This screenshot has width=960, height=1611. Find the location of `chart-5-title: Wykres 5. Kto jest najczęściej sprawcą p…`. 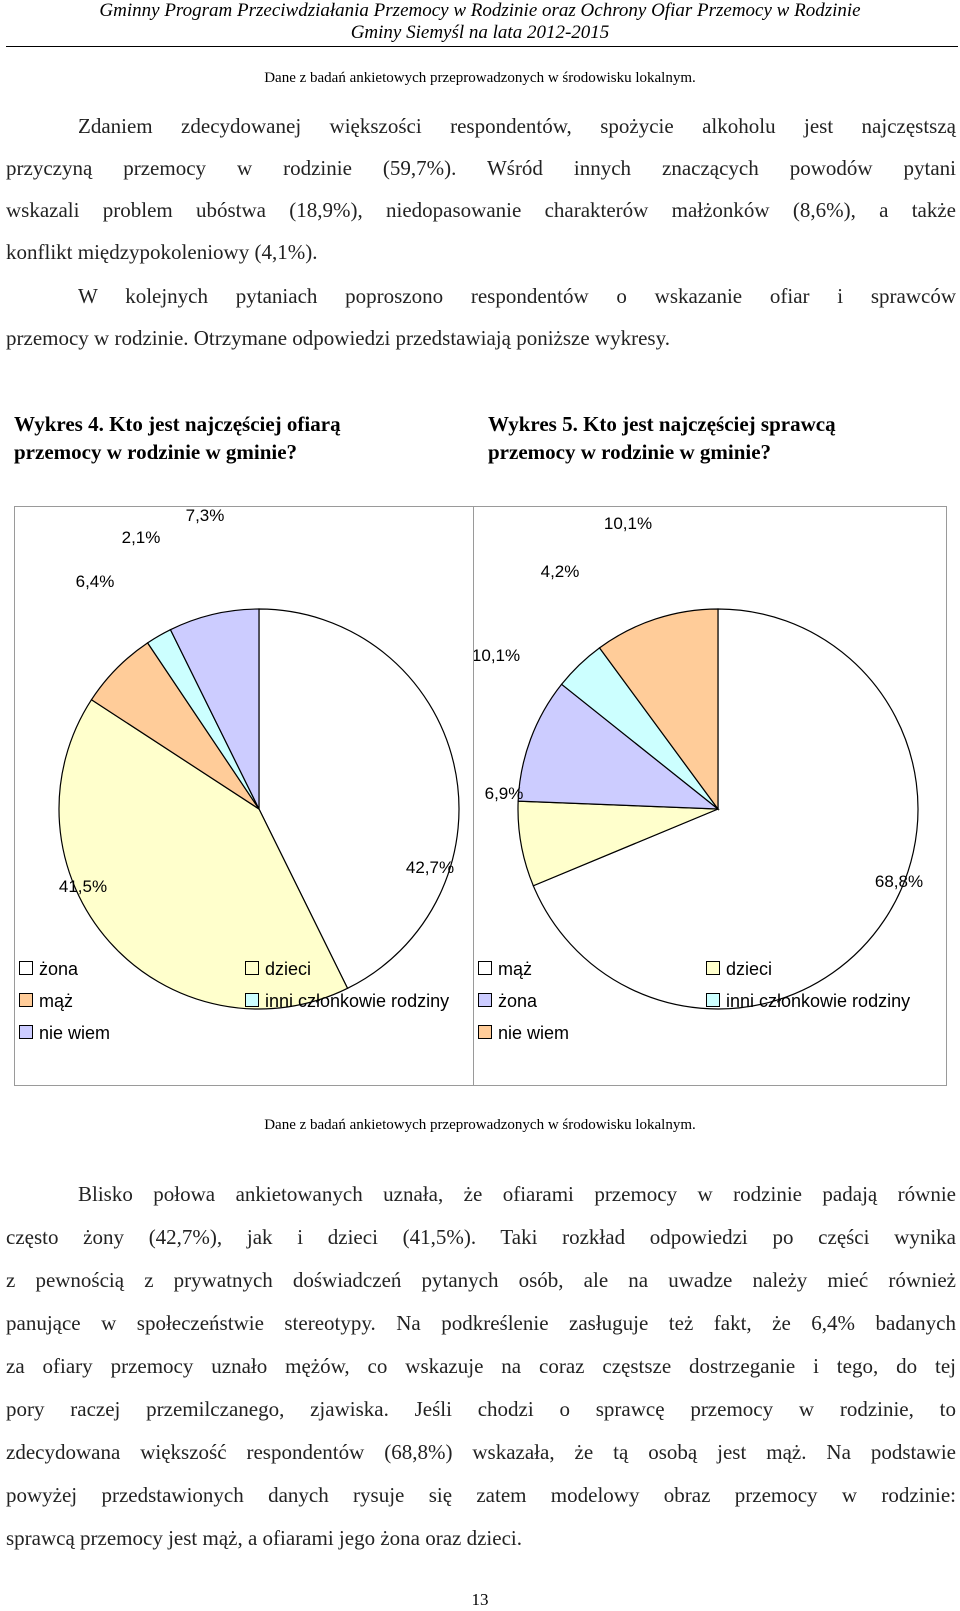

chart-5-title: Wykres 5. Kto jest najczęściej sprawcą p… is located at coordinates (662, 438).